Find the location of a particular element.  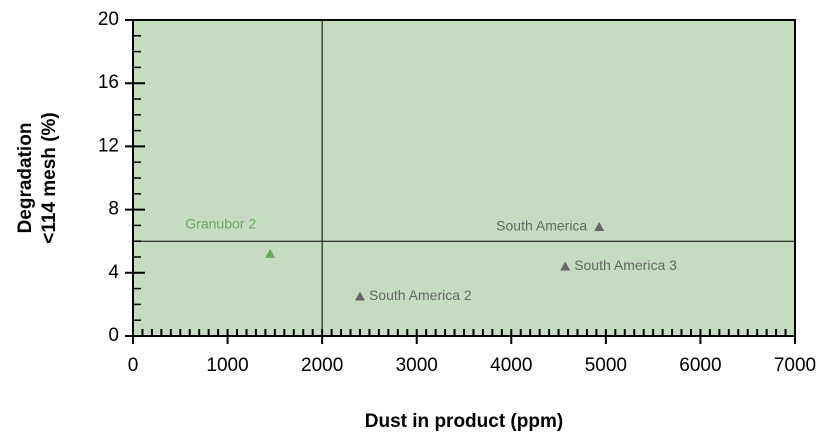

y-axis-label: <114 mesh (%) is located at coordinates (49, 178).